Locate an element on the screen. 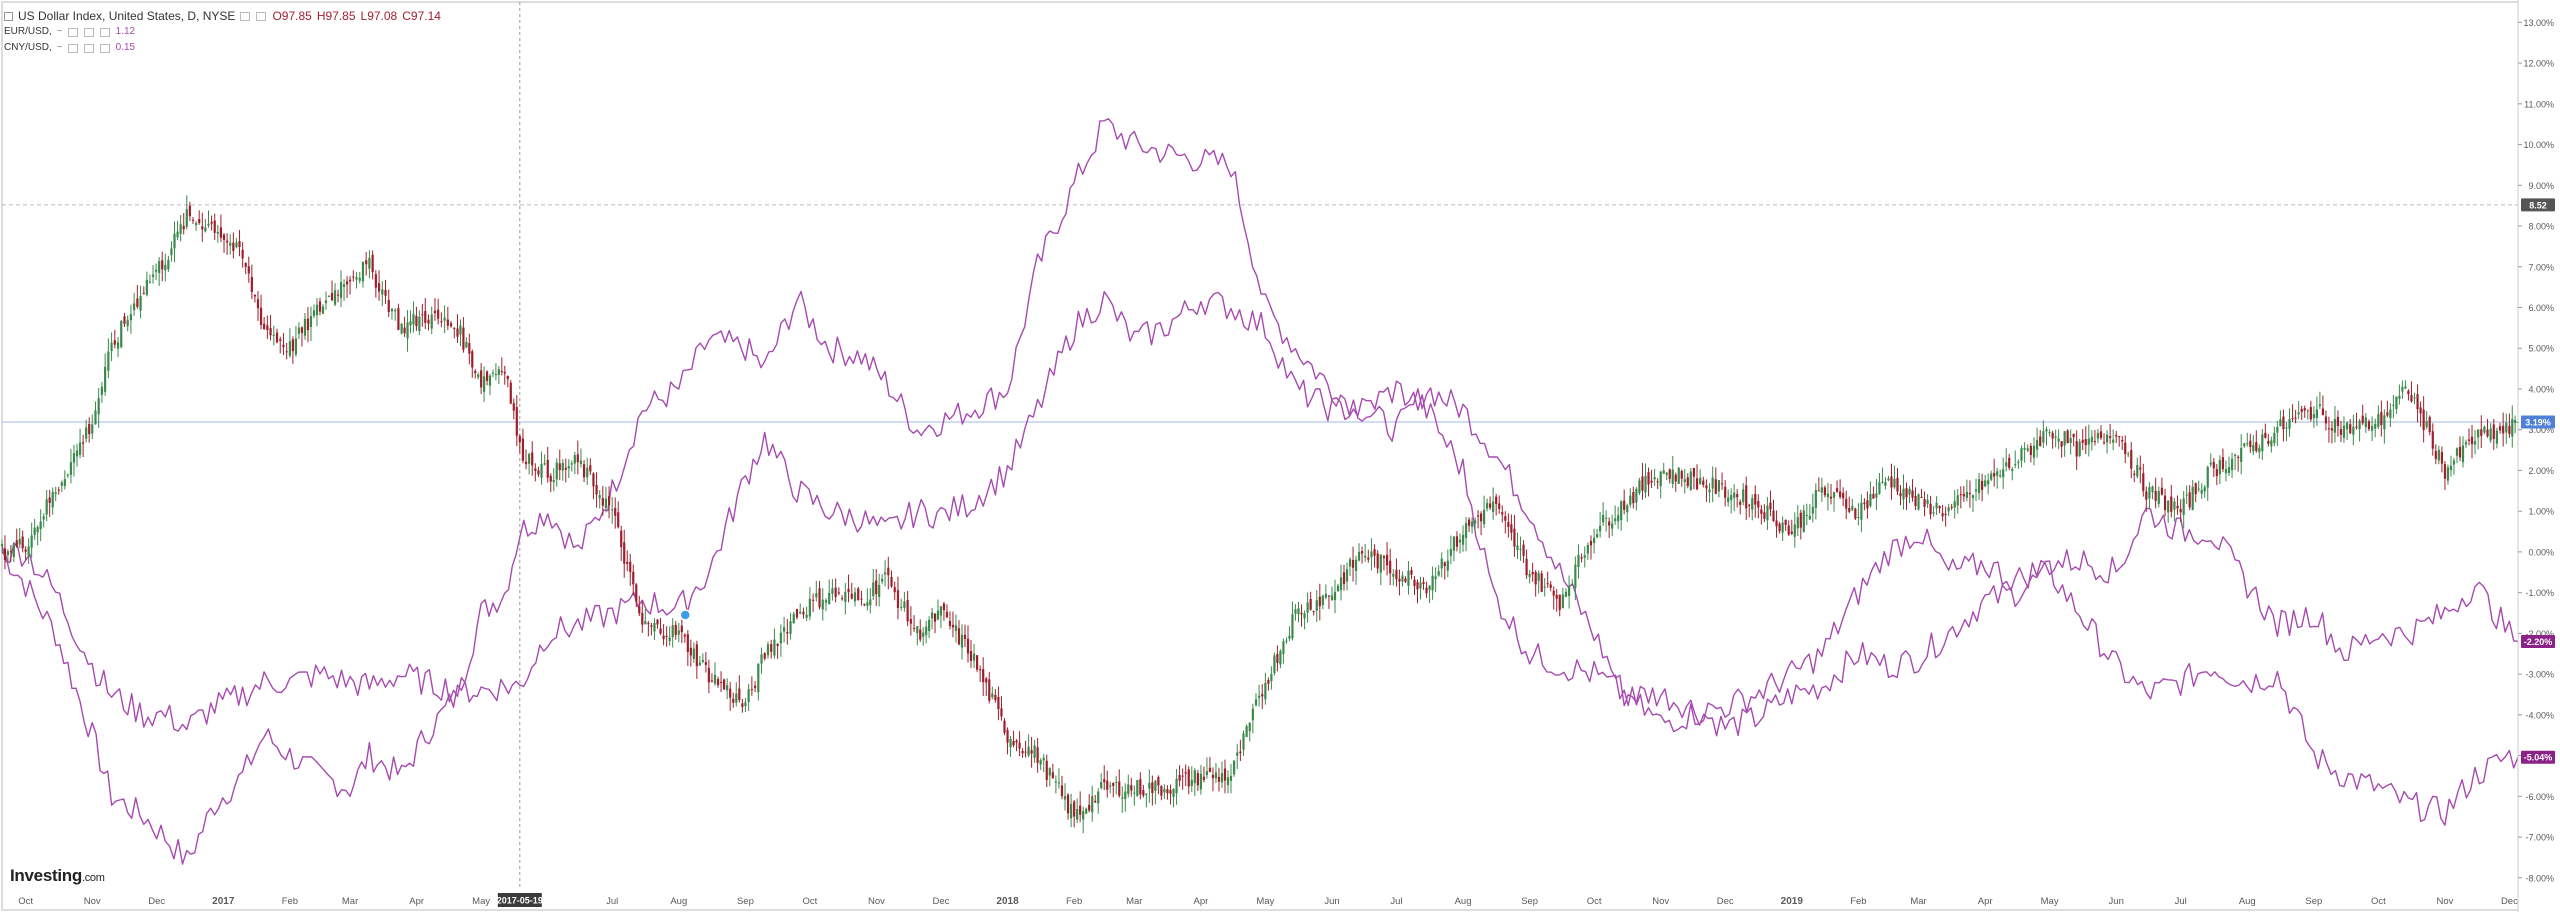 This screenshot has width=2560, height=912. brand-logo: Investing.com is located at coordinates (57, 875).